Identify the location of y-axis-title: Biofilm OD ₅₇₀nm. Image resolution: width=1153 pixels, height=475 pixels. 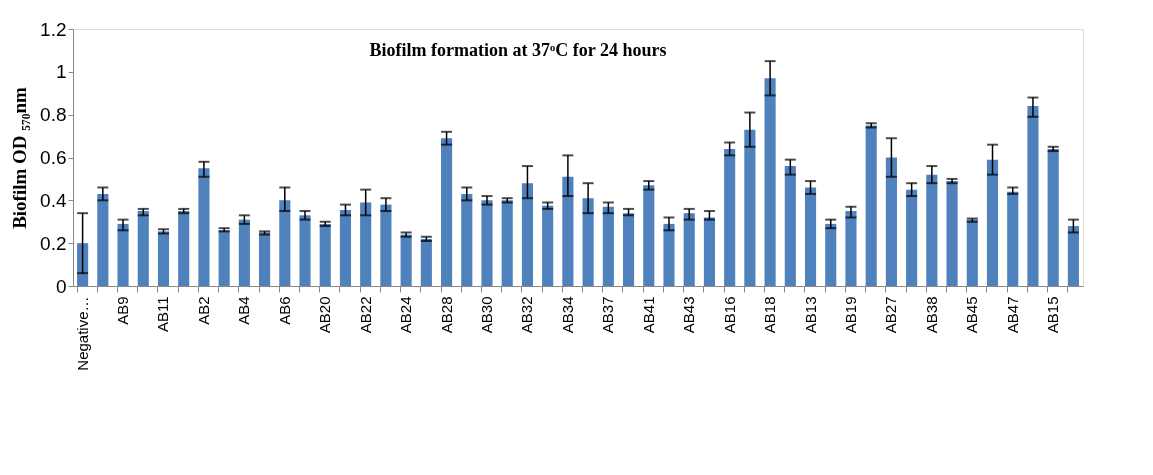
(20, 158).